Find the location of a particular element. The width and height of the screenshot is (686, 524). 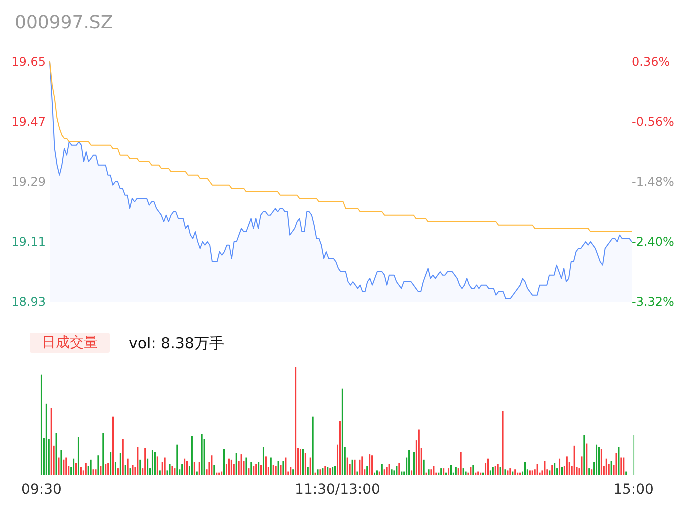

y-tick-label: 19.29 is located at coordinates (29, 182).